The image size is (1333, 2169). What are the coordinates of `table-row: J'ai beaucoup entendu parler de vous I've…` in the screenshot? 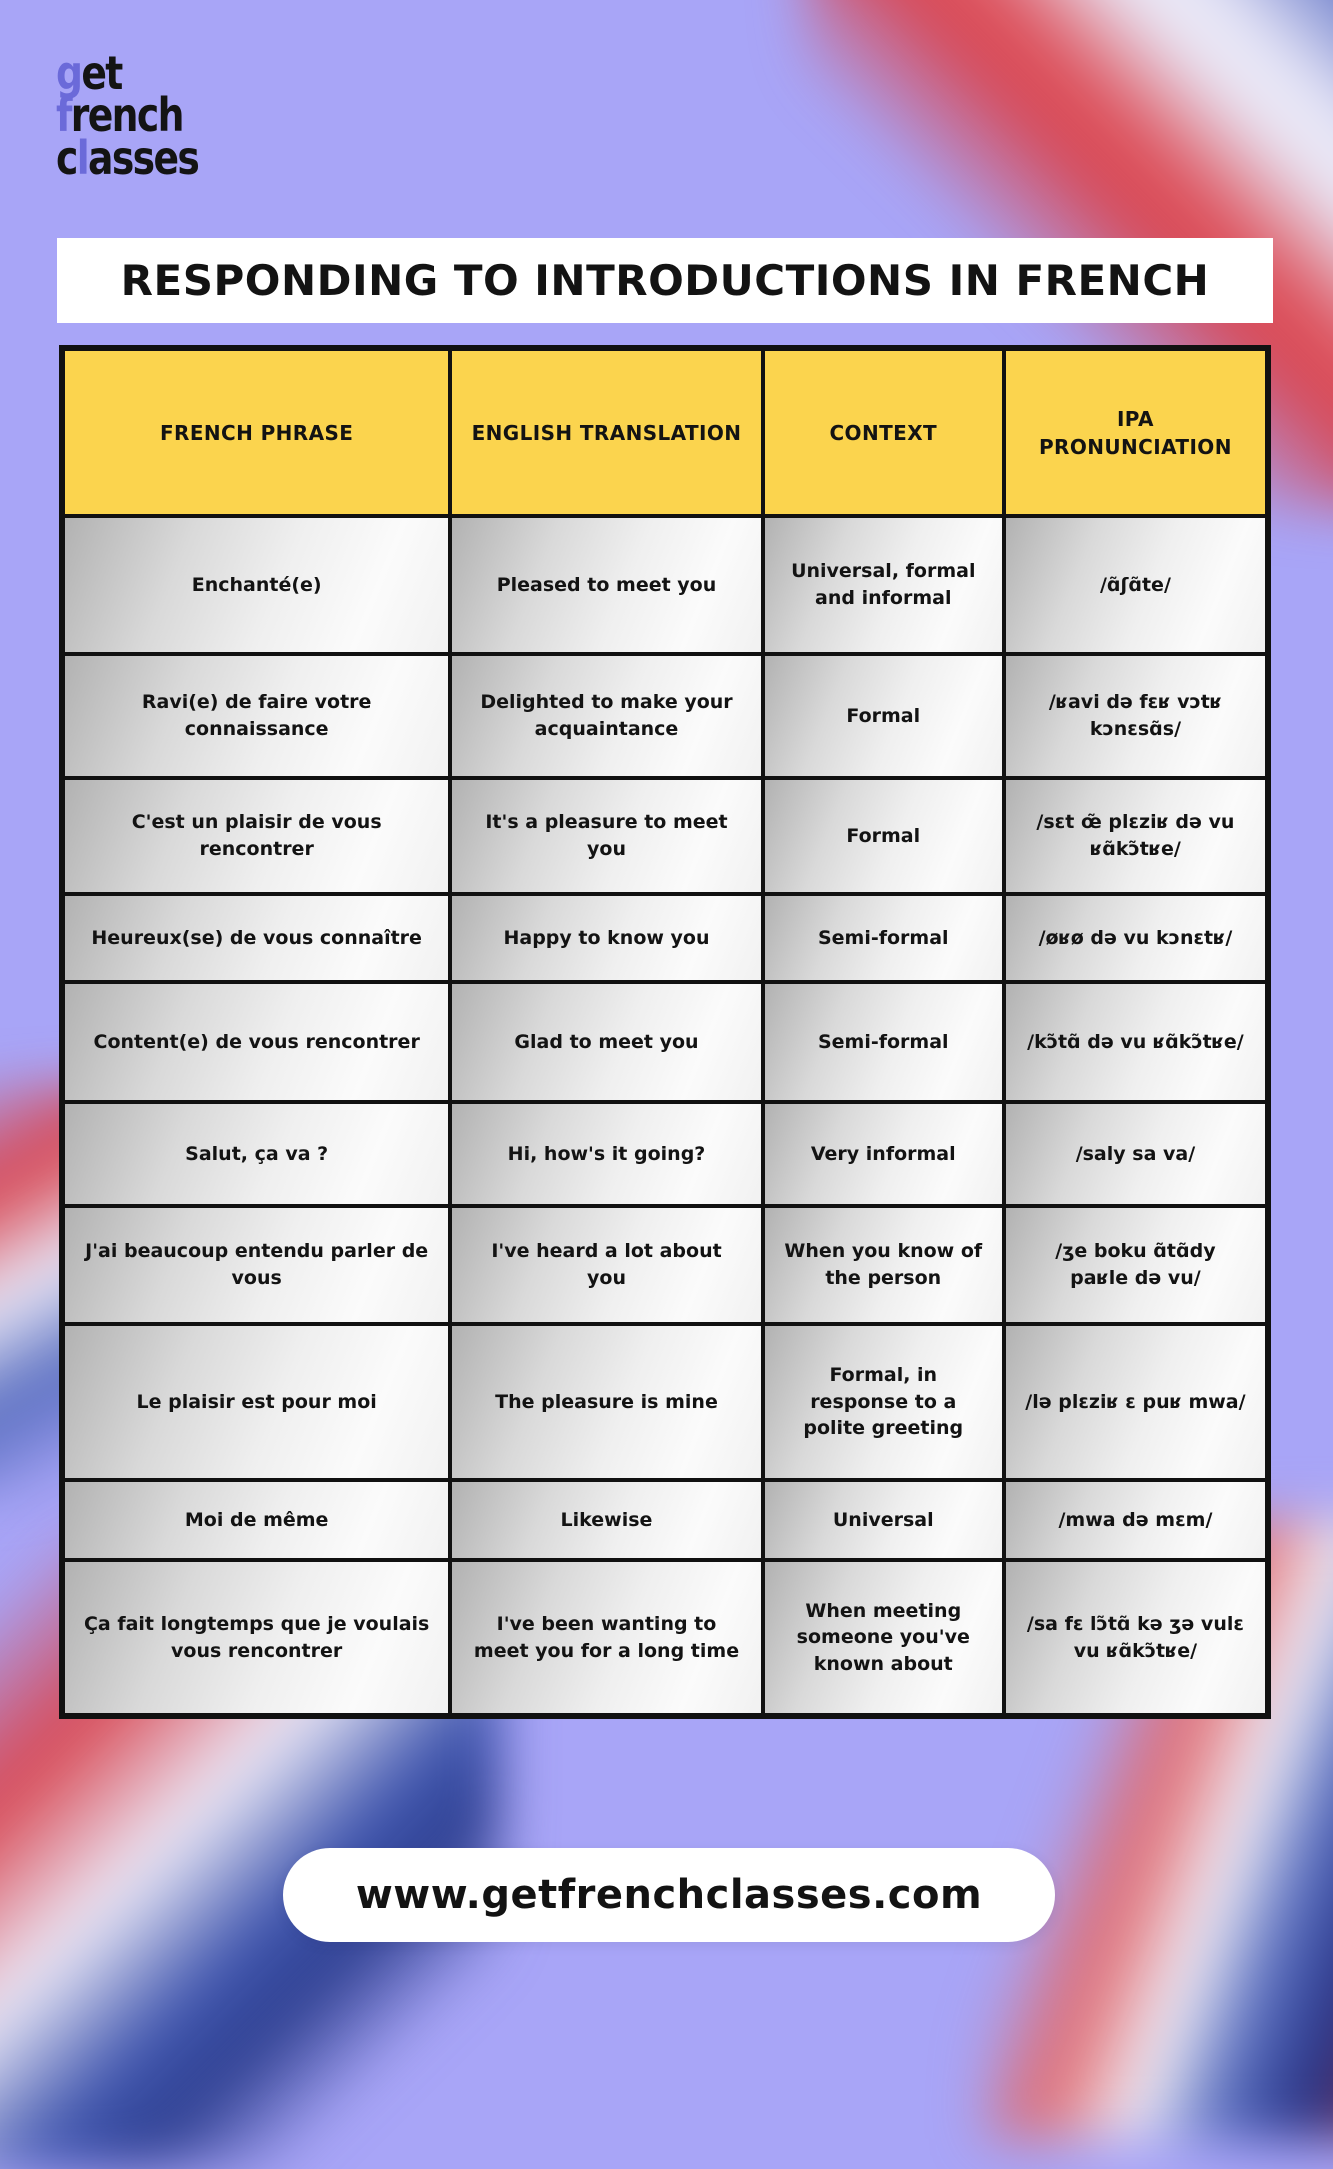 It's located at (665, 1265).